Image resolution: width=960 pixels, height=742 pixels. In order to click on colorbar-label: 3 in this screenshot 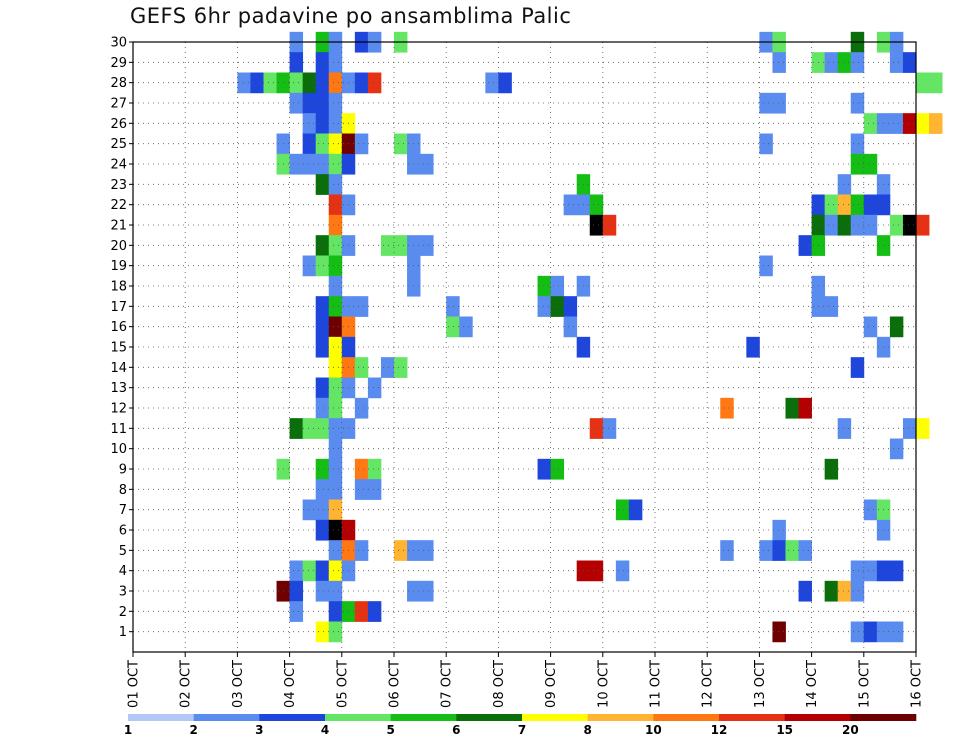, I will do `click(259, 730)`.